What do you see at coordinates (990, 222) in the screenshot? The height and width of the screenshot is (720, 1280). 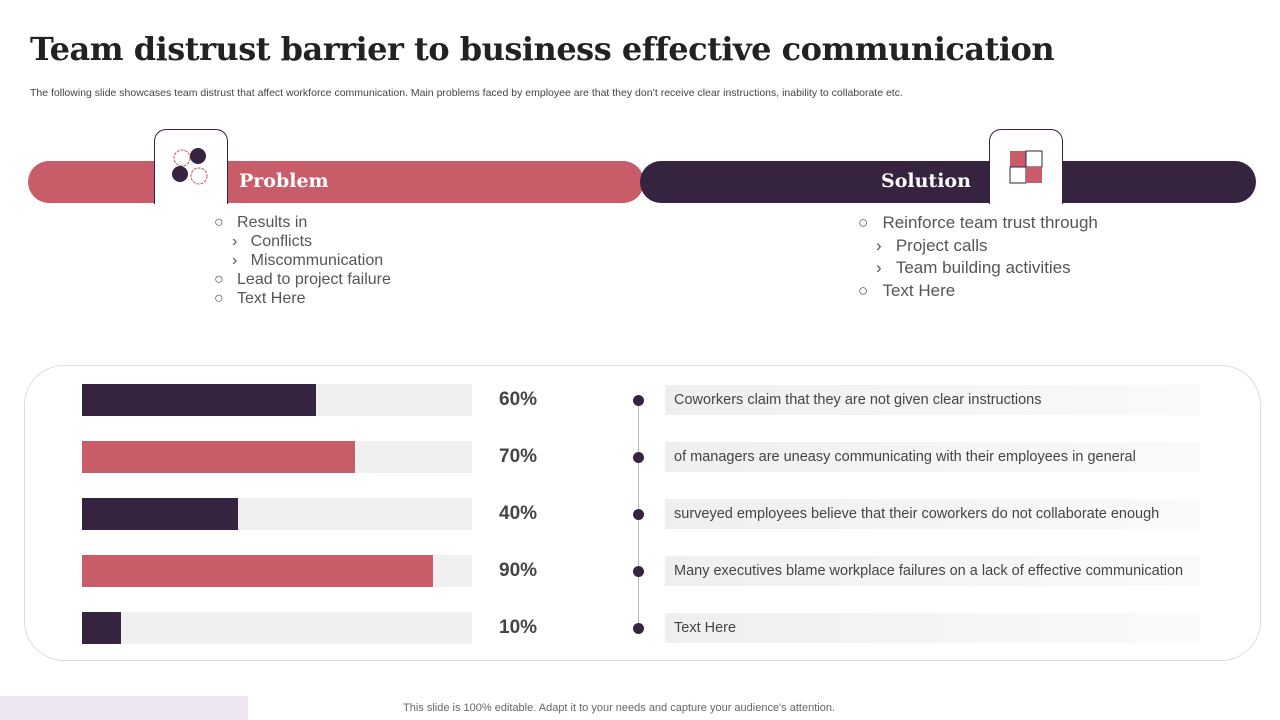 I see `item-text: Reinforce team trust through` at bounding box center [990, 222].